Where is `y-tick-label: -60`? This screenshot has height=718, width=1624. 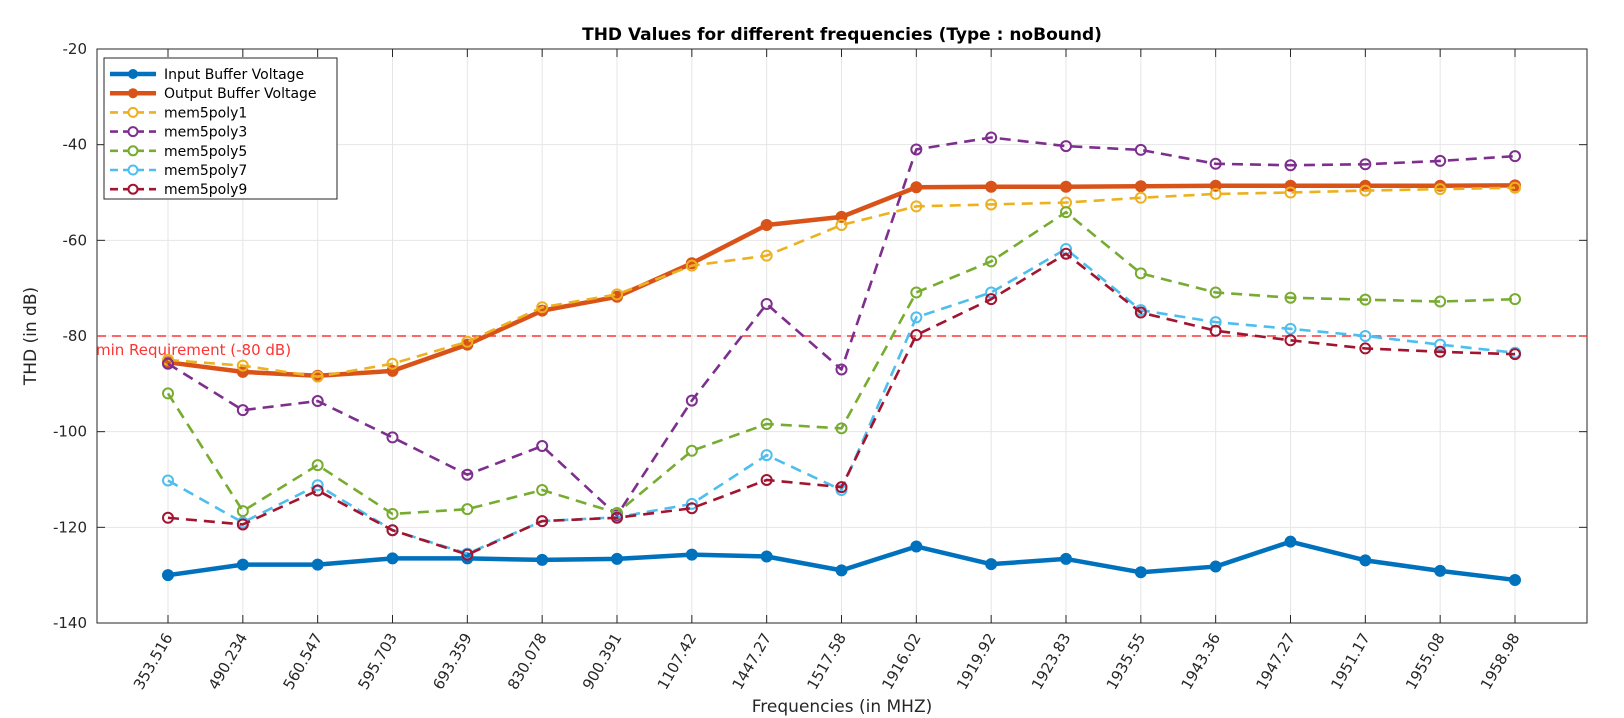 y-tick-label: -60 is located at coordinates (75, 240).